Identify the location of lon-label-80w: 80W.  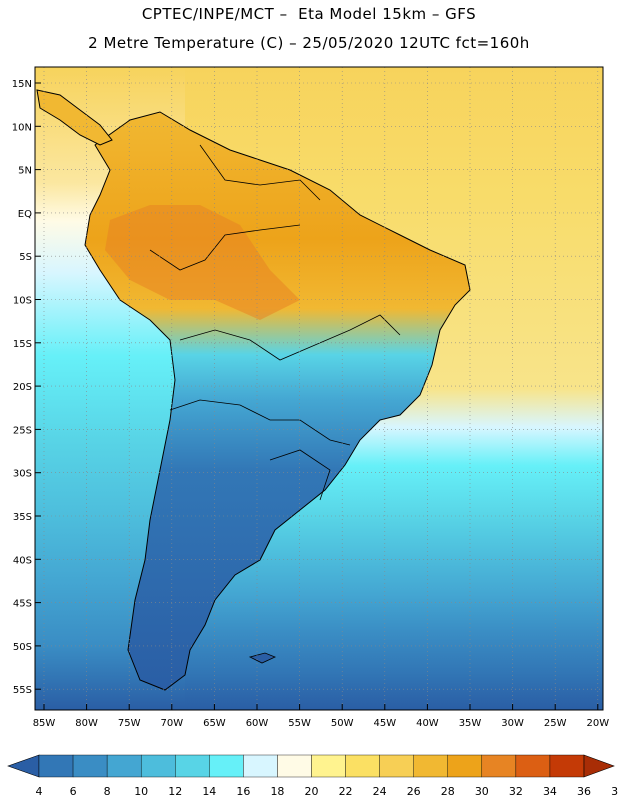
(86, 723).